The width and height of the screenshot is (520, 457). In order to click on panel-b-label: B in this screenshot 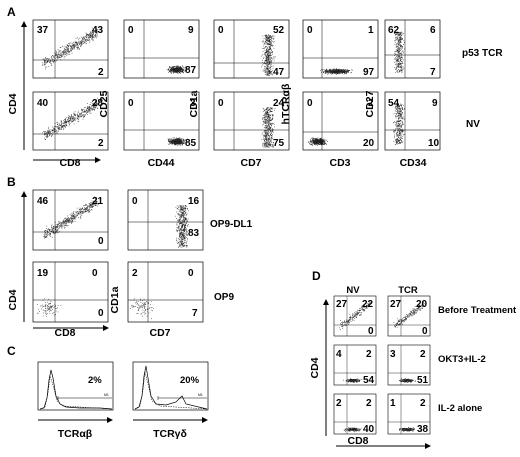, I will do `click(11, 182)`.